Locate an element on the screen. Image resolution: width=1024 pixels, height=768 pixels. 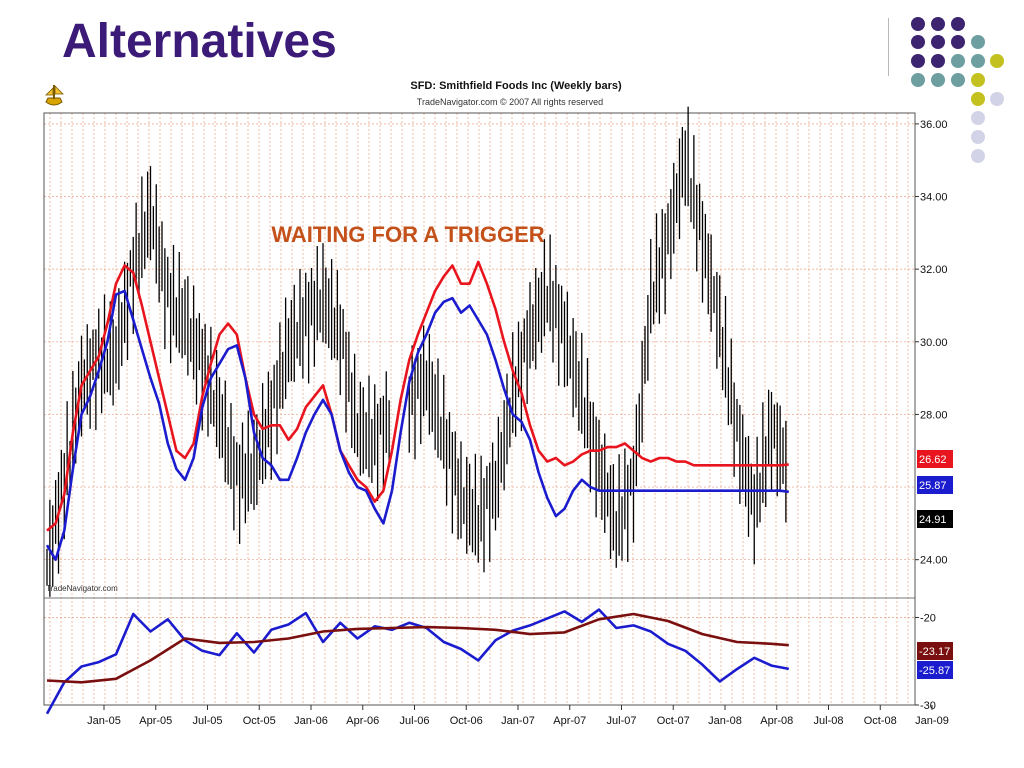
tradenavigator-logo-icon is located at coordinates (54, 95).